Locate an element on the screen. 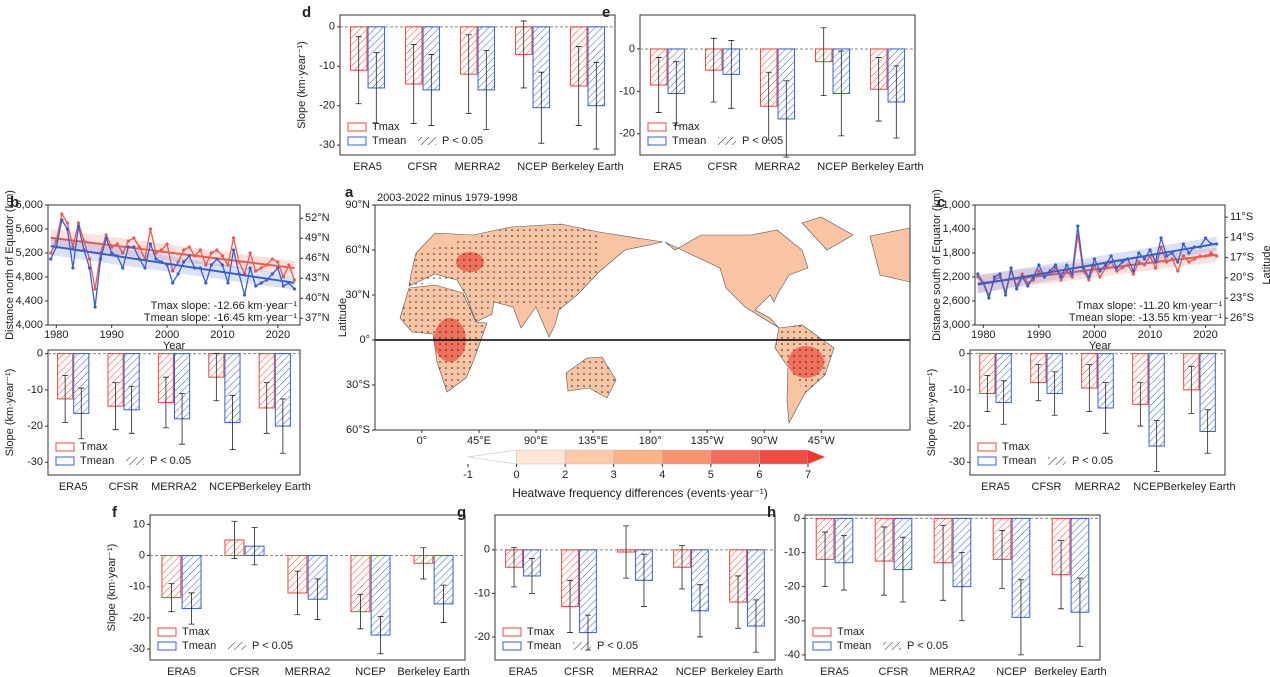  y-tick-label: 30°S is located at coordinates (358, 385).